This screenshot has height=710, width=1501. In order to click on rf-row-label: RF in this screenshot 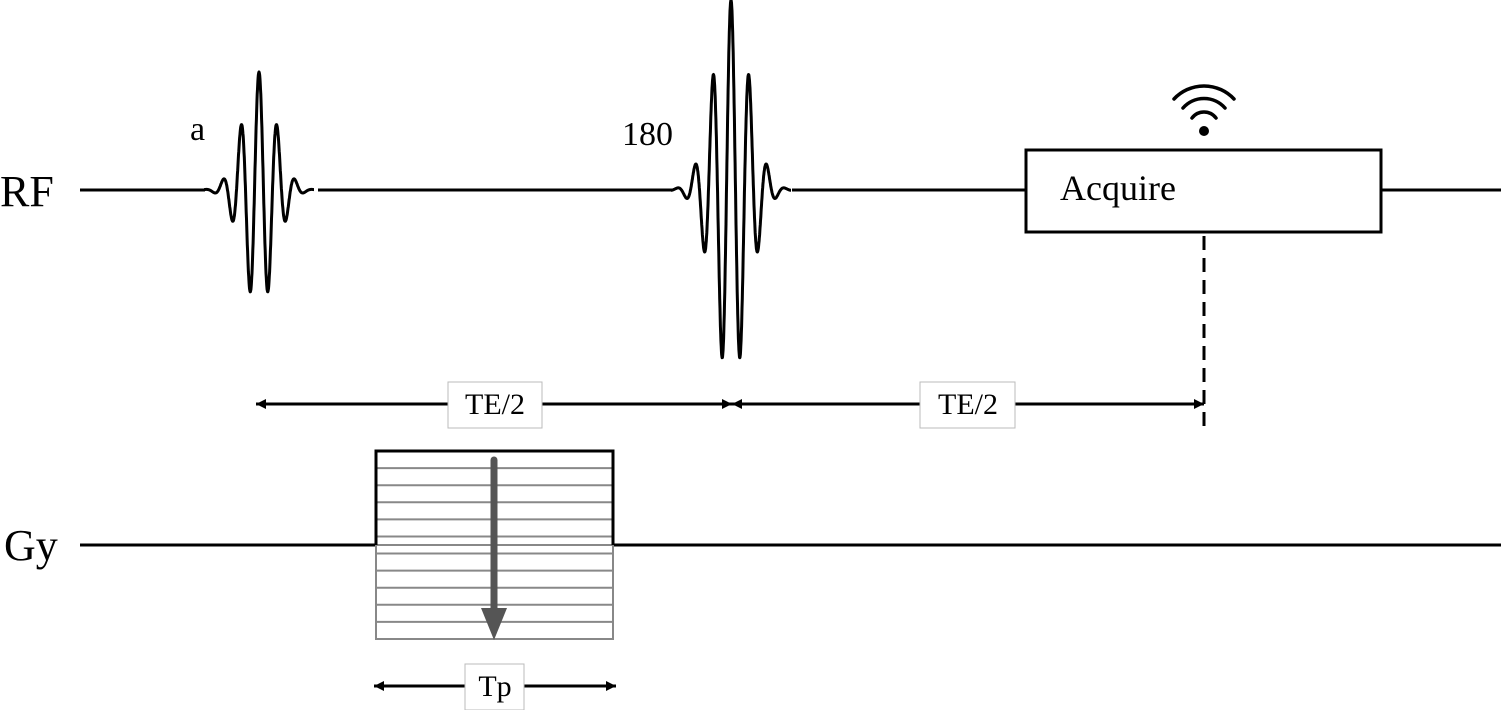, I will do `click(27, 191)`.